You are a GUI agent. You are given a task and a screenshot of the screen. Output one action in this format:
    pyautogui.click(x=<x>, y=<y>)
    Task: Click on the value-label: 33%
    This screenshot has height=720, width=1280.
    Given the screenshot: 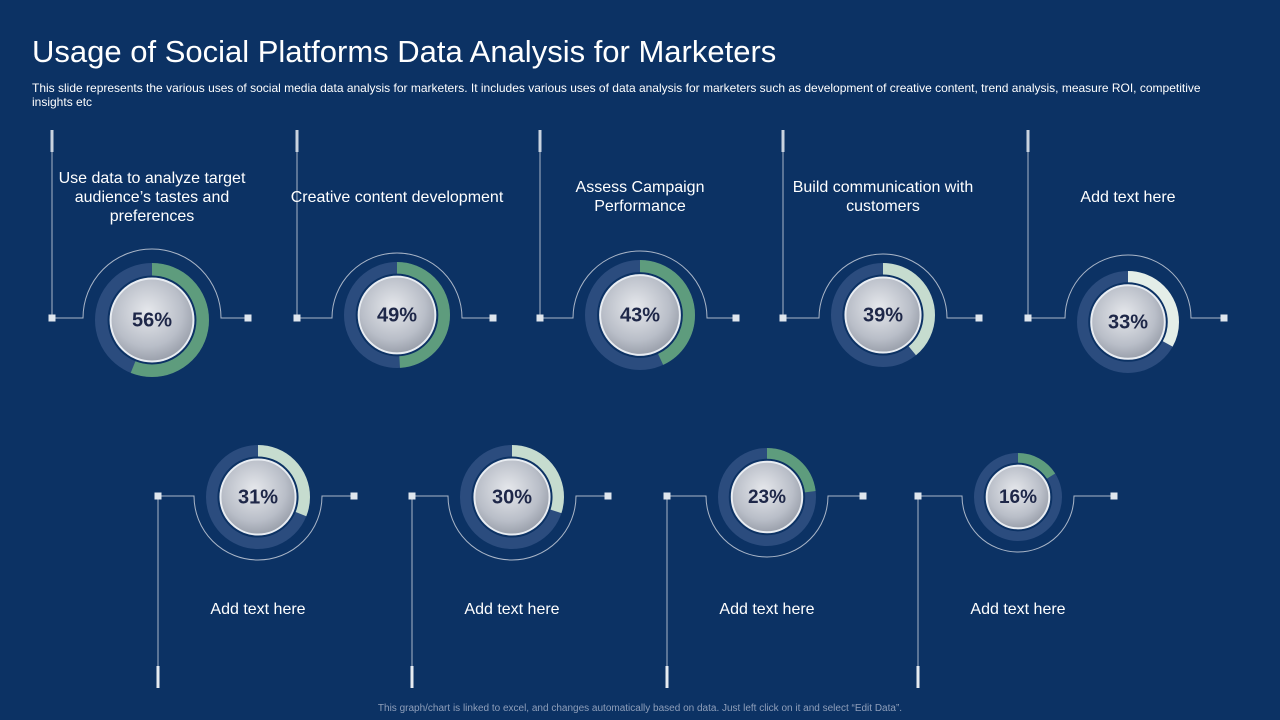 What is the action you would take?
    pyautogui.click(x=1128, y=322)
    